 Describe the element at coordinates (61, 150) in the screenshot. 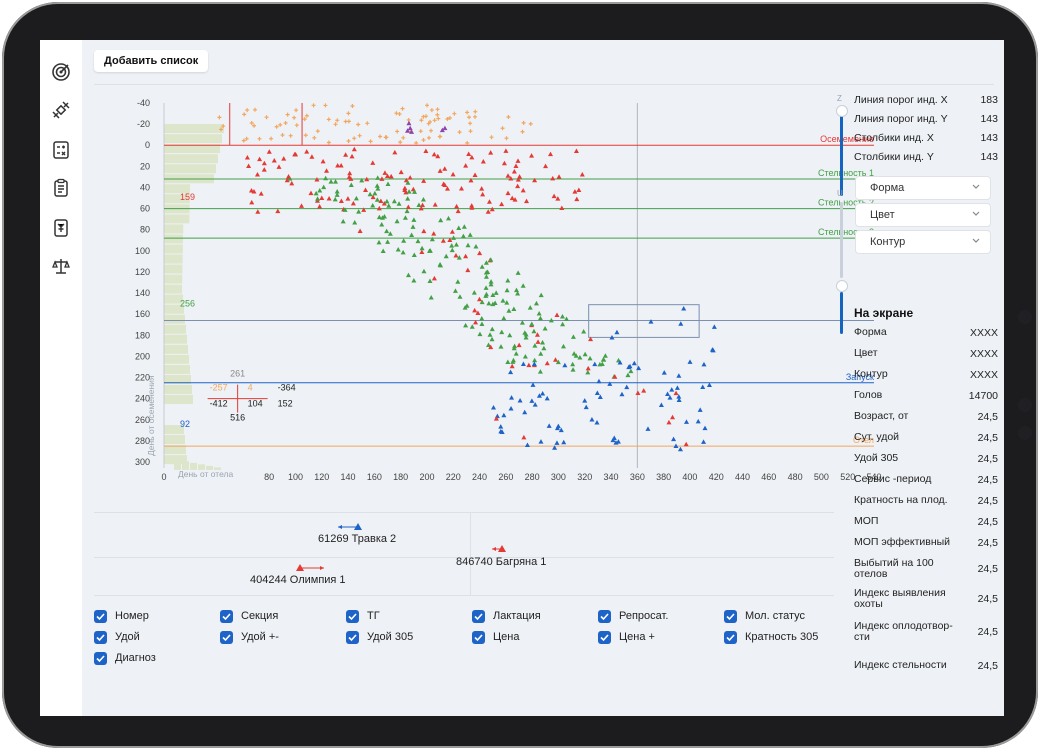

I see `calculator-icon` at that location.